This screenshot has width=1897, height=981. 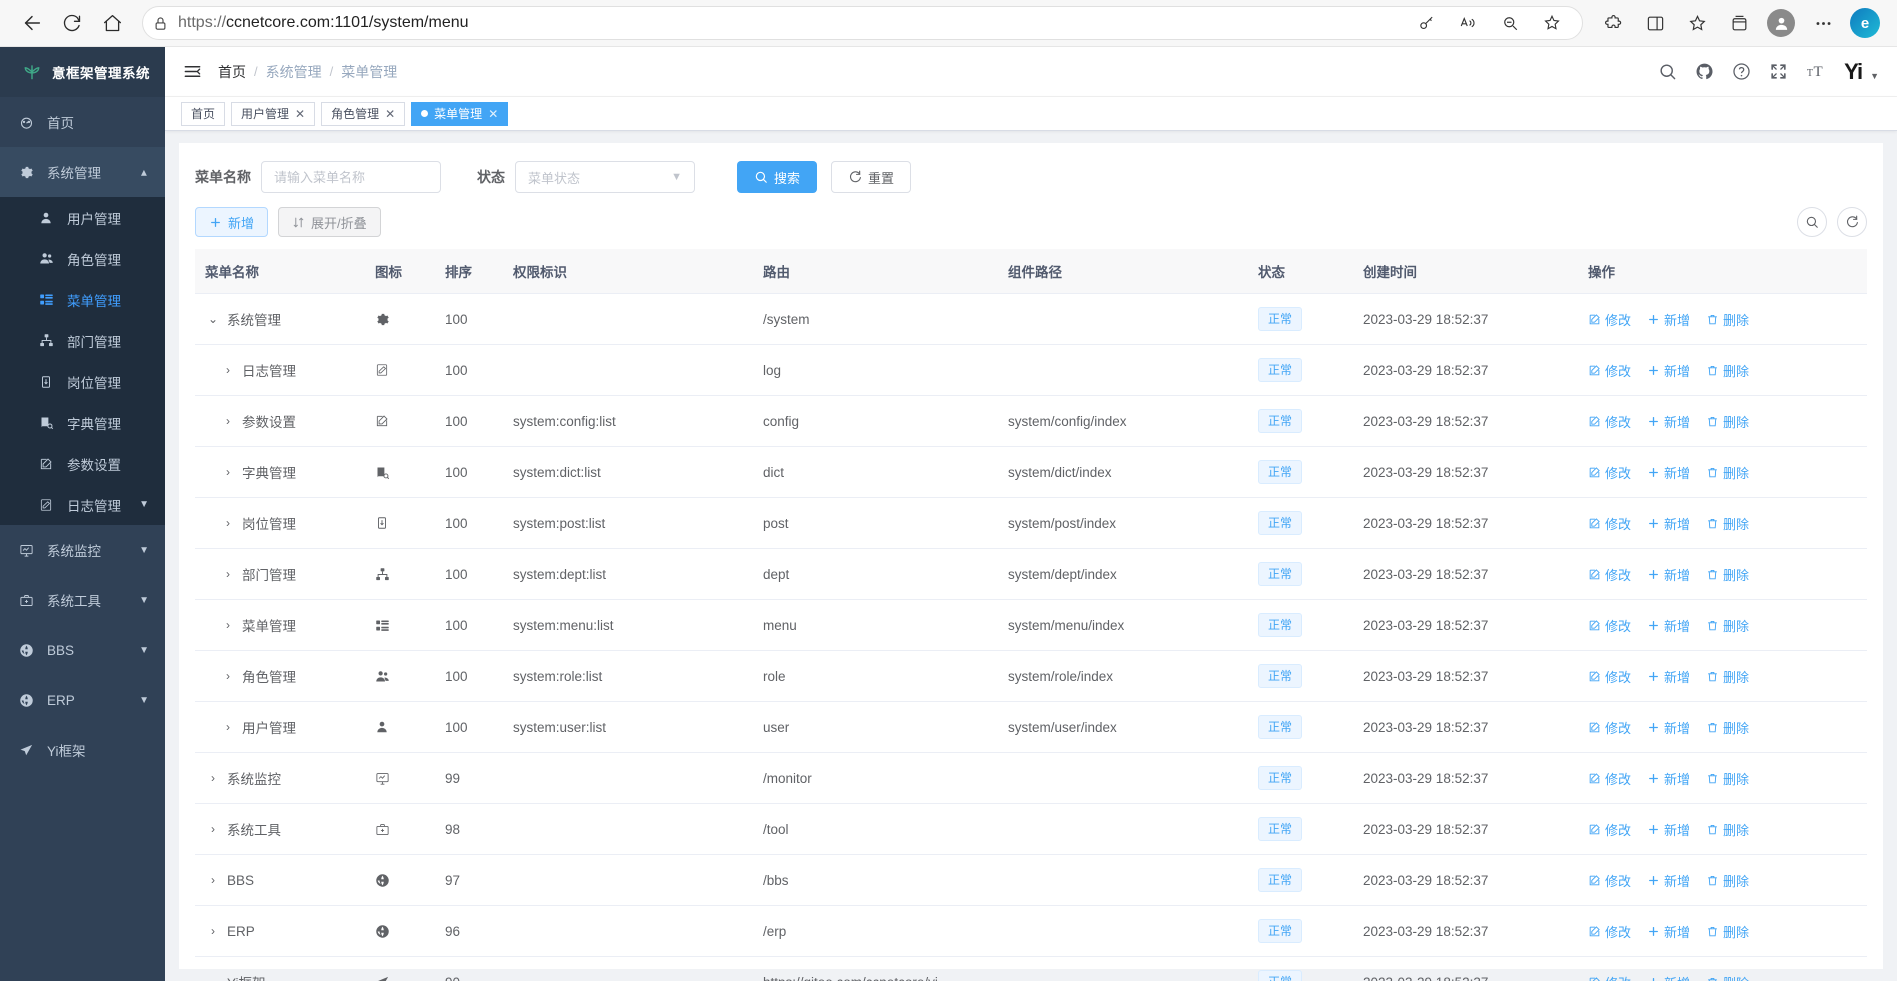 What do you see at coordinates (82, 463) in the screenshot?
I see `sidebar-item-config: 参数设置` at bounding box center [82, 463].